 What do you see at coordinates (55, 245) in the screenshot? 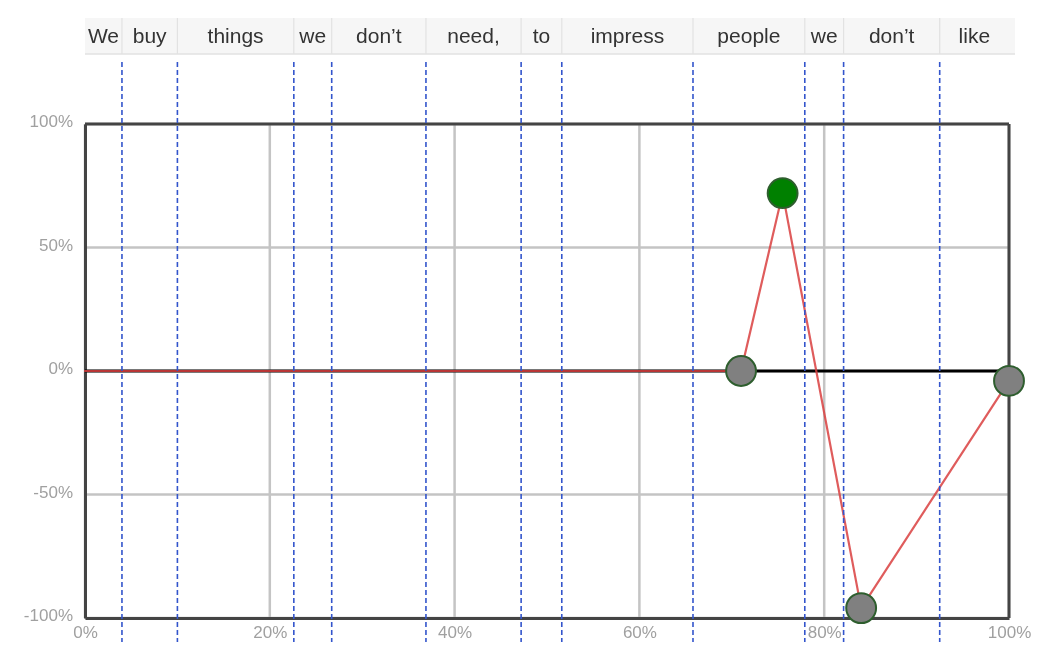
I see `y-tick-label: 50%` at bounding box center [55, 245].